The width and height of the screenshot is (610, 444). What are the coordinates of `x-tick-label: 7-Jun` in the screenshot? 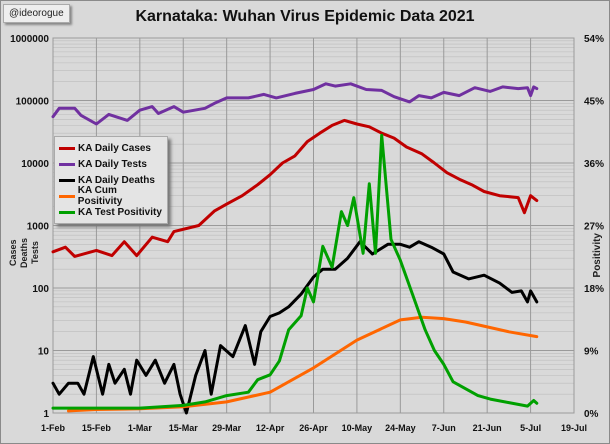 It's located at (444, 428).